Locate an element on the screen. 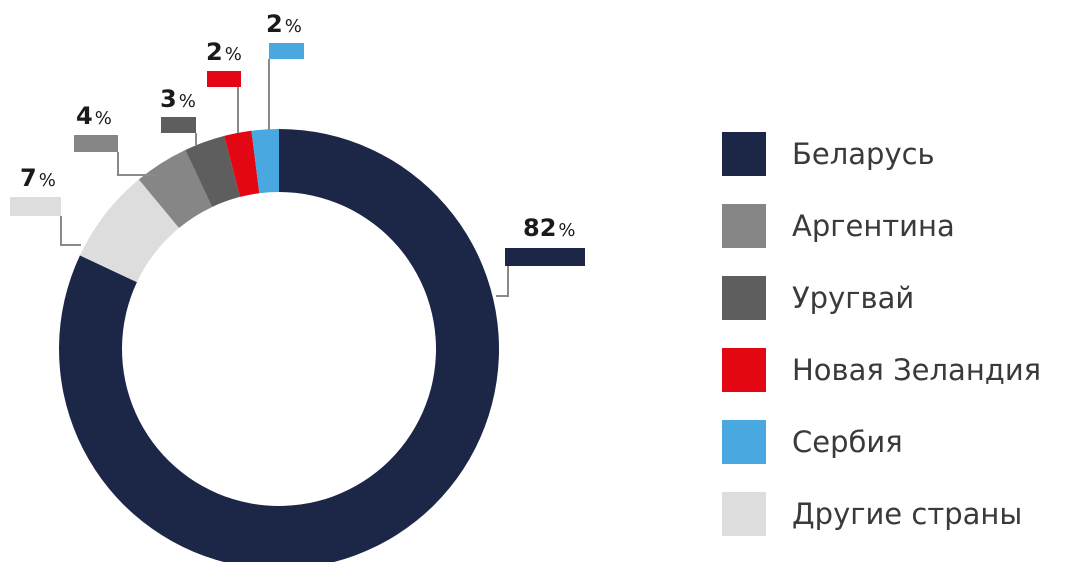 Image resolution: width=1081 pixels, height=562 pixels. callout-box-belarus is located at coordinates (545, 257).